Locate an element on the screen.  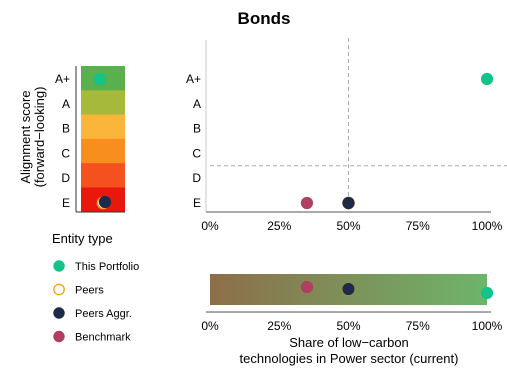
main-grade-label-A: A is located at coordinates (197, 104).